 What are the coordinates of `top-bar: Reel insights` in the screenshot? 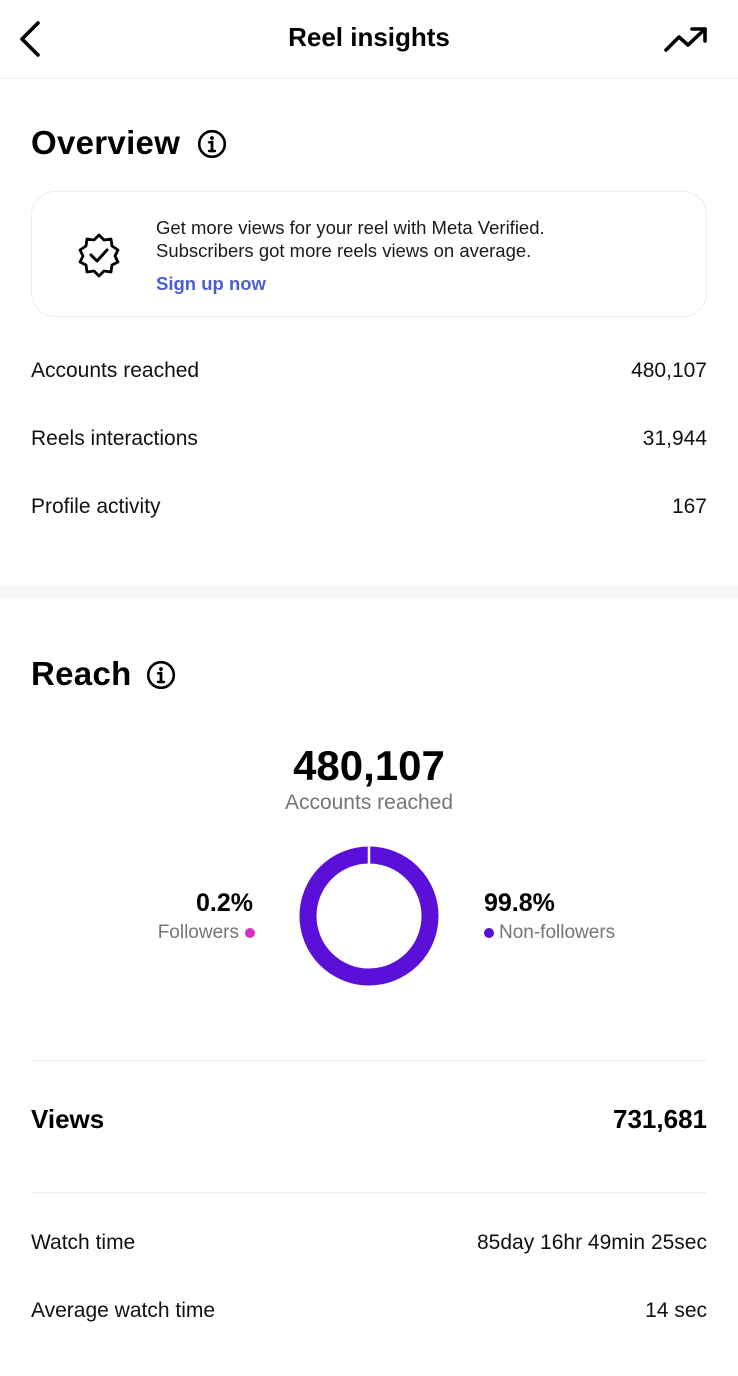 It's located at (369, 39).